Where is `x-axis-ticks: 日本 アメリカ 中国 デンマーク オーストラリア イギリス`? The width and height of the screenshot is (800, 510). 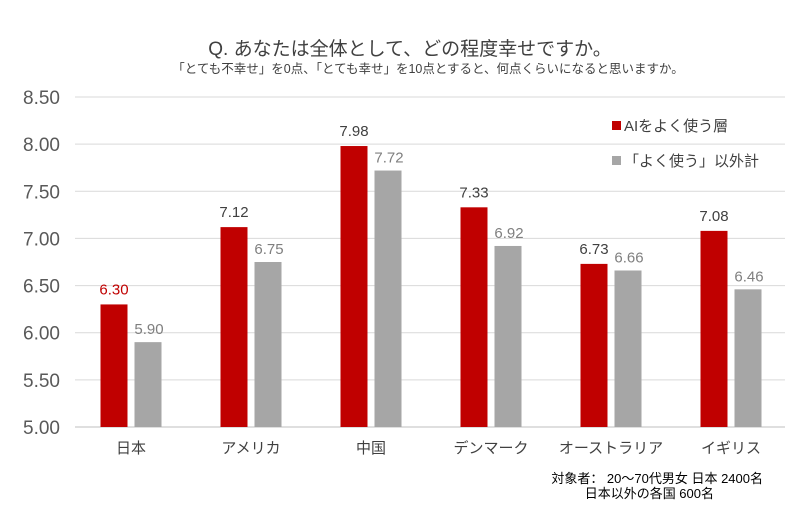 x-axis-ticks: 日本 アメリカ 中国 デンマーク オーストラリア イギリス is located at coordinates (438, 448).